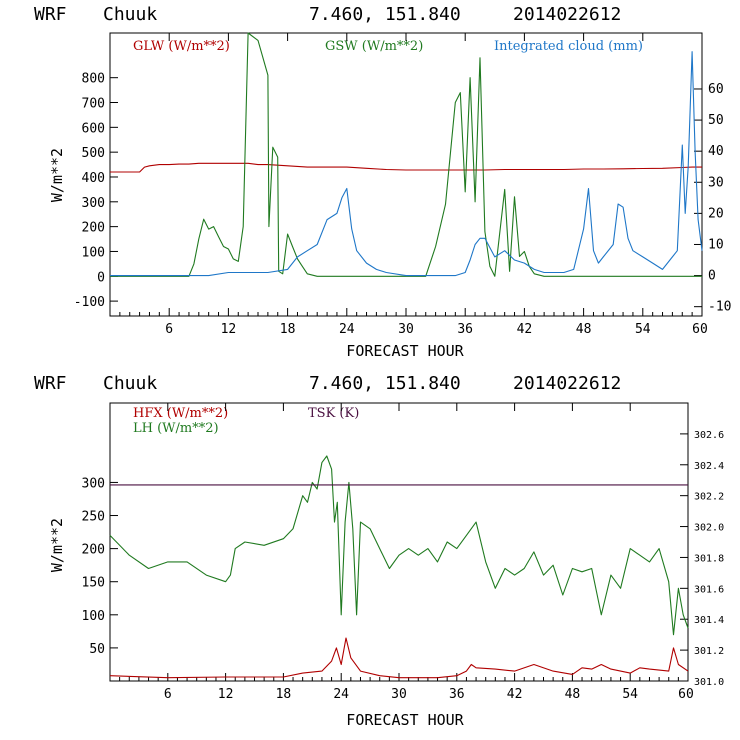  Describe the element at coordinates (709, 497) in the screenshot. I see `panel2-ytick-right-label: 302.2` at that location.